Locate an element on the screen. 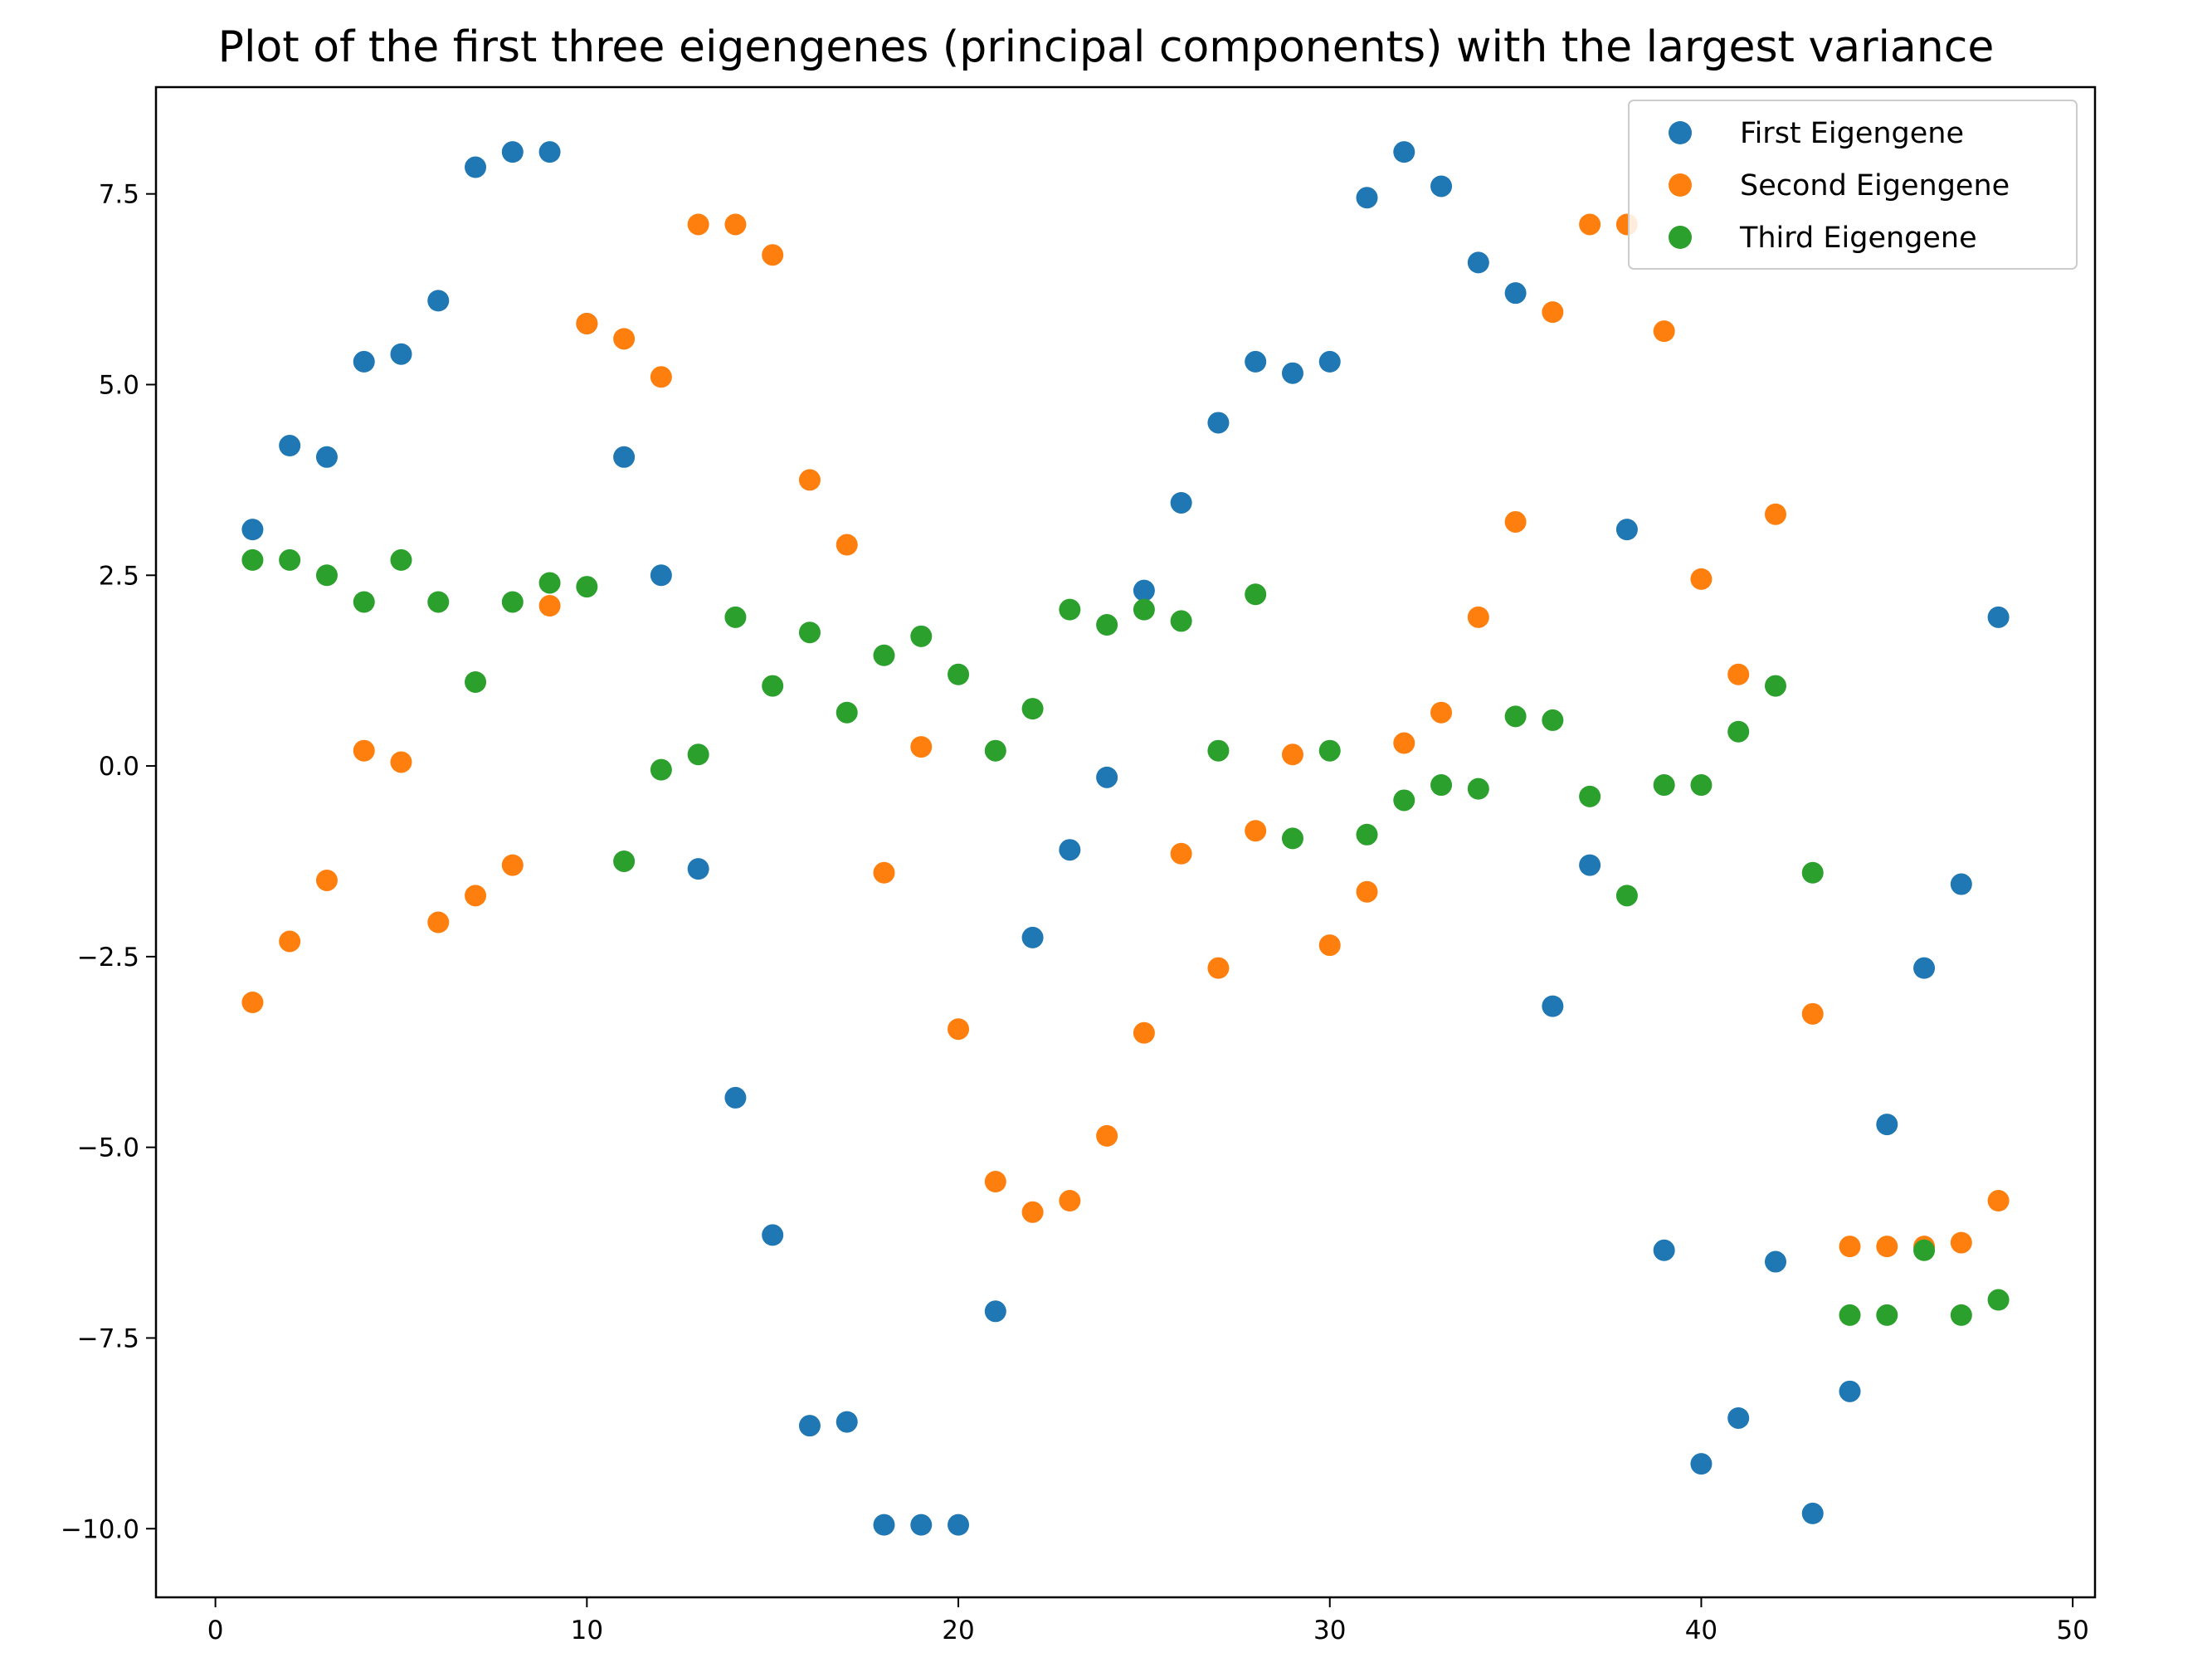  legend-box is located at coordinates (1853, 185).